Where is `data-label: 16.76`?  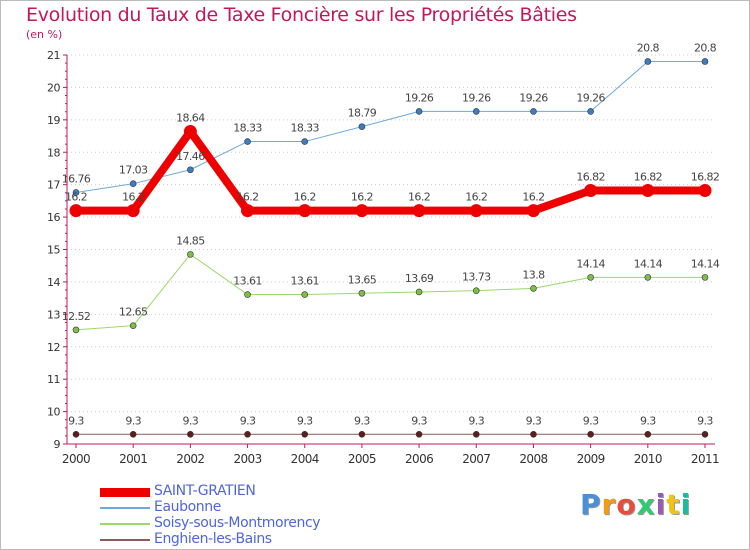
data-label: 16.76 is located at coordinates (76, 178).